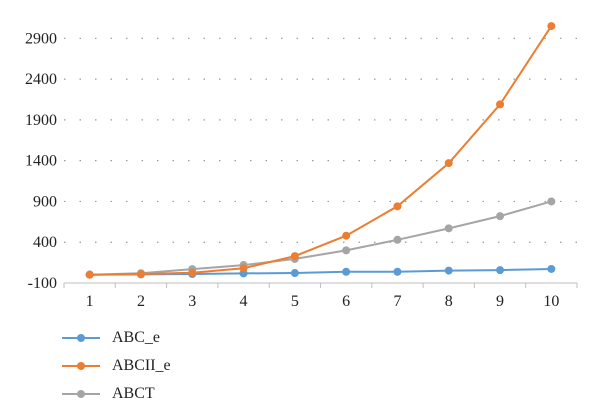 The height and width of the screenshot is (413, 600). Describe the element at coordinates (81, 394) in the screenshot. I see `legend-swatch-abct` at that location.